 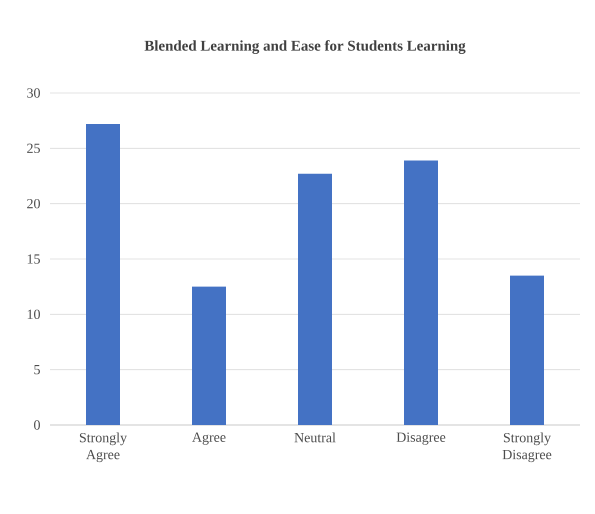 I want to click on chart-title: Blended Learning and Ease for Students Learning, so click(x=305, y=47).